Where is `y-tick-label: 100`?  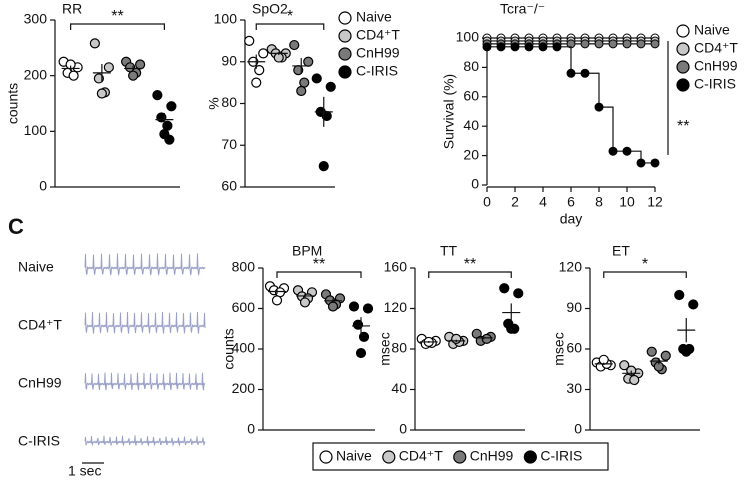
y-tick-label: 100 is located at coordinates (226, 19).